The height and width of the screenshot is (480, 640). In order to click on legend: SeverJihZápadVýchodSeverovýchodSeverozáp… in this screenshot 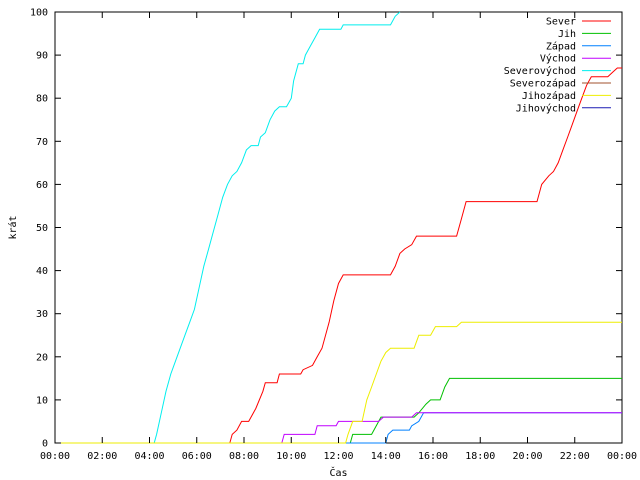, I will do `click(557, 65)`.